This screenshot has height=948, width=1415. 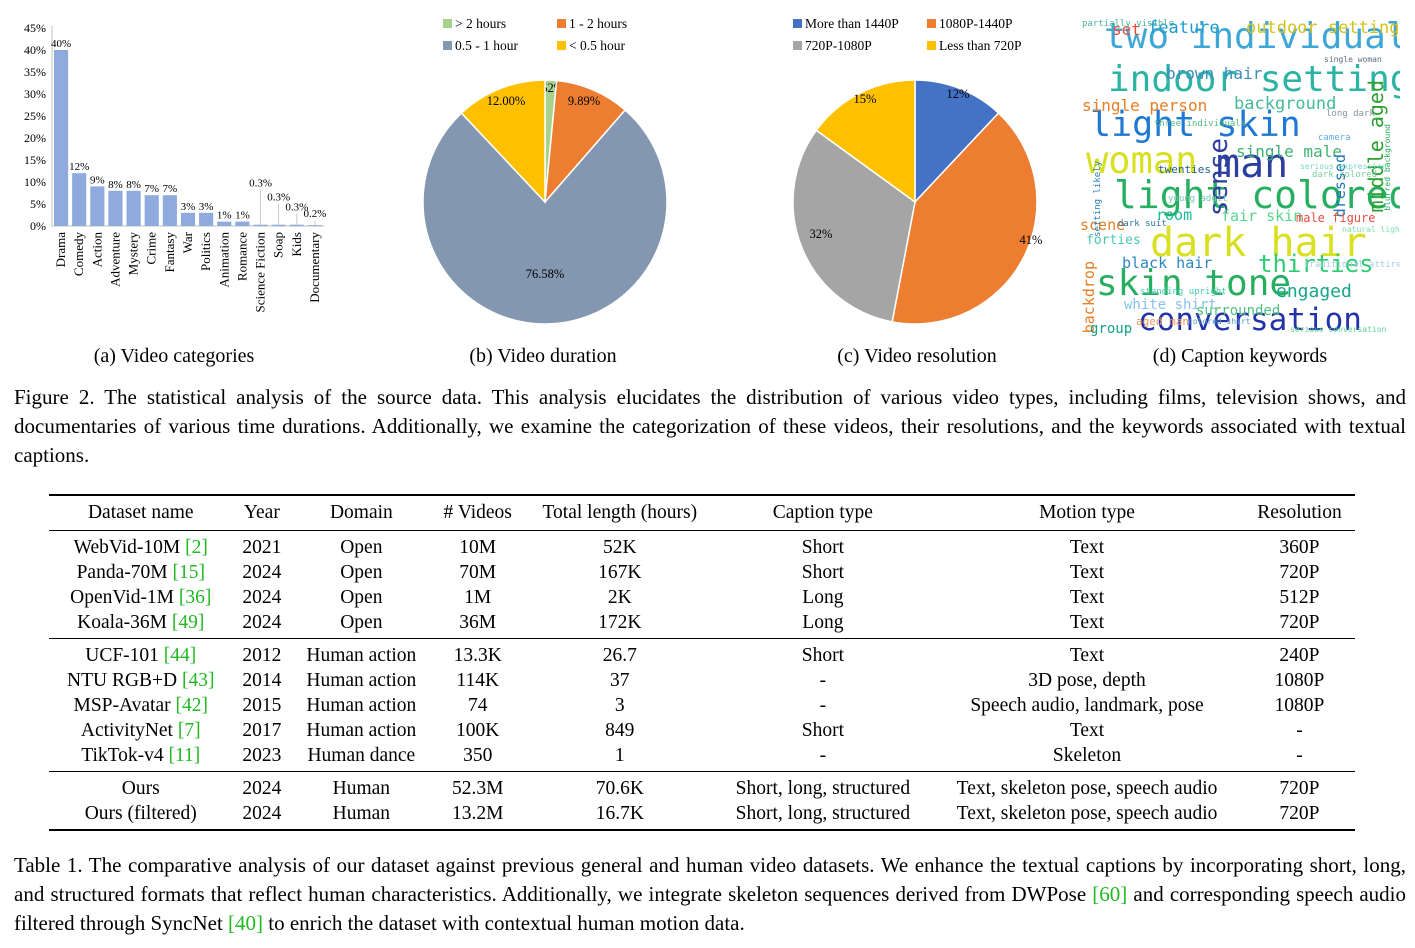 I want to click on cell-text: Short, so click(x=822, y=572).